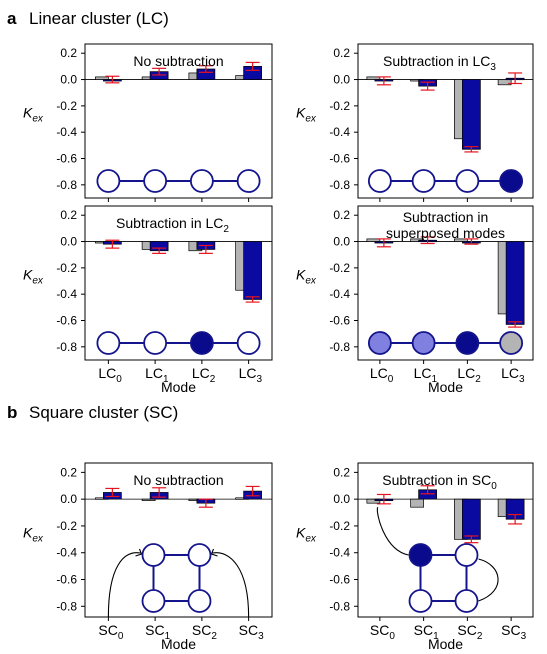 The height and width of the screenshot is (654, 547). I want to click on chart-panel-lc-none: 0.2 0.0 -0.2 -0.4 -0.6 -0.8 Kex No subtraction, so click(148, 122).